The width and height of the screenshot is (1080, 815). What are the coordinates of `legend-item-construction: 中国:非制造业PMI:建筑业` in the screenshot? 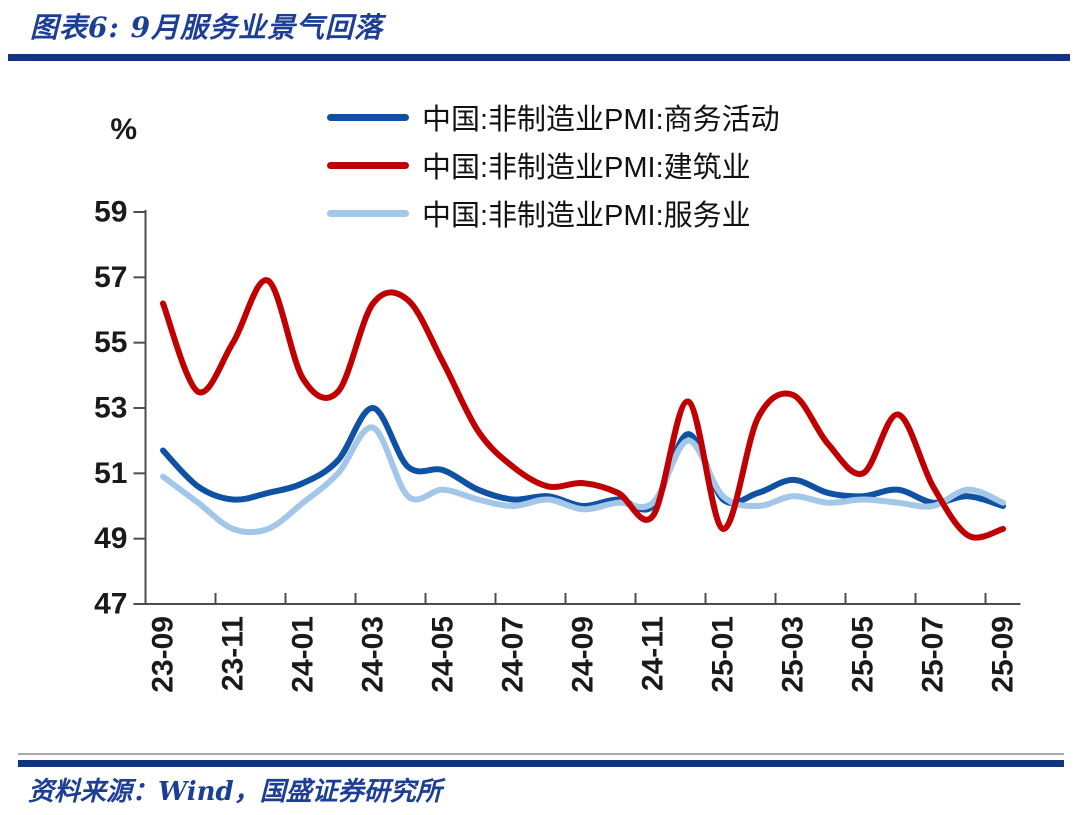 It's located at (553, 165).